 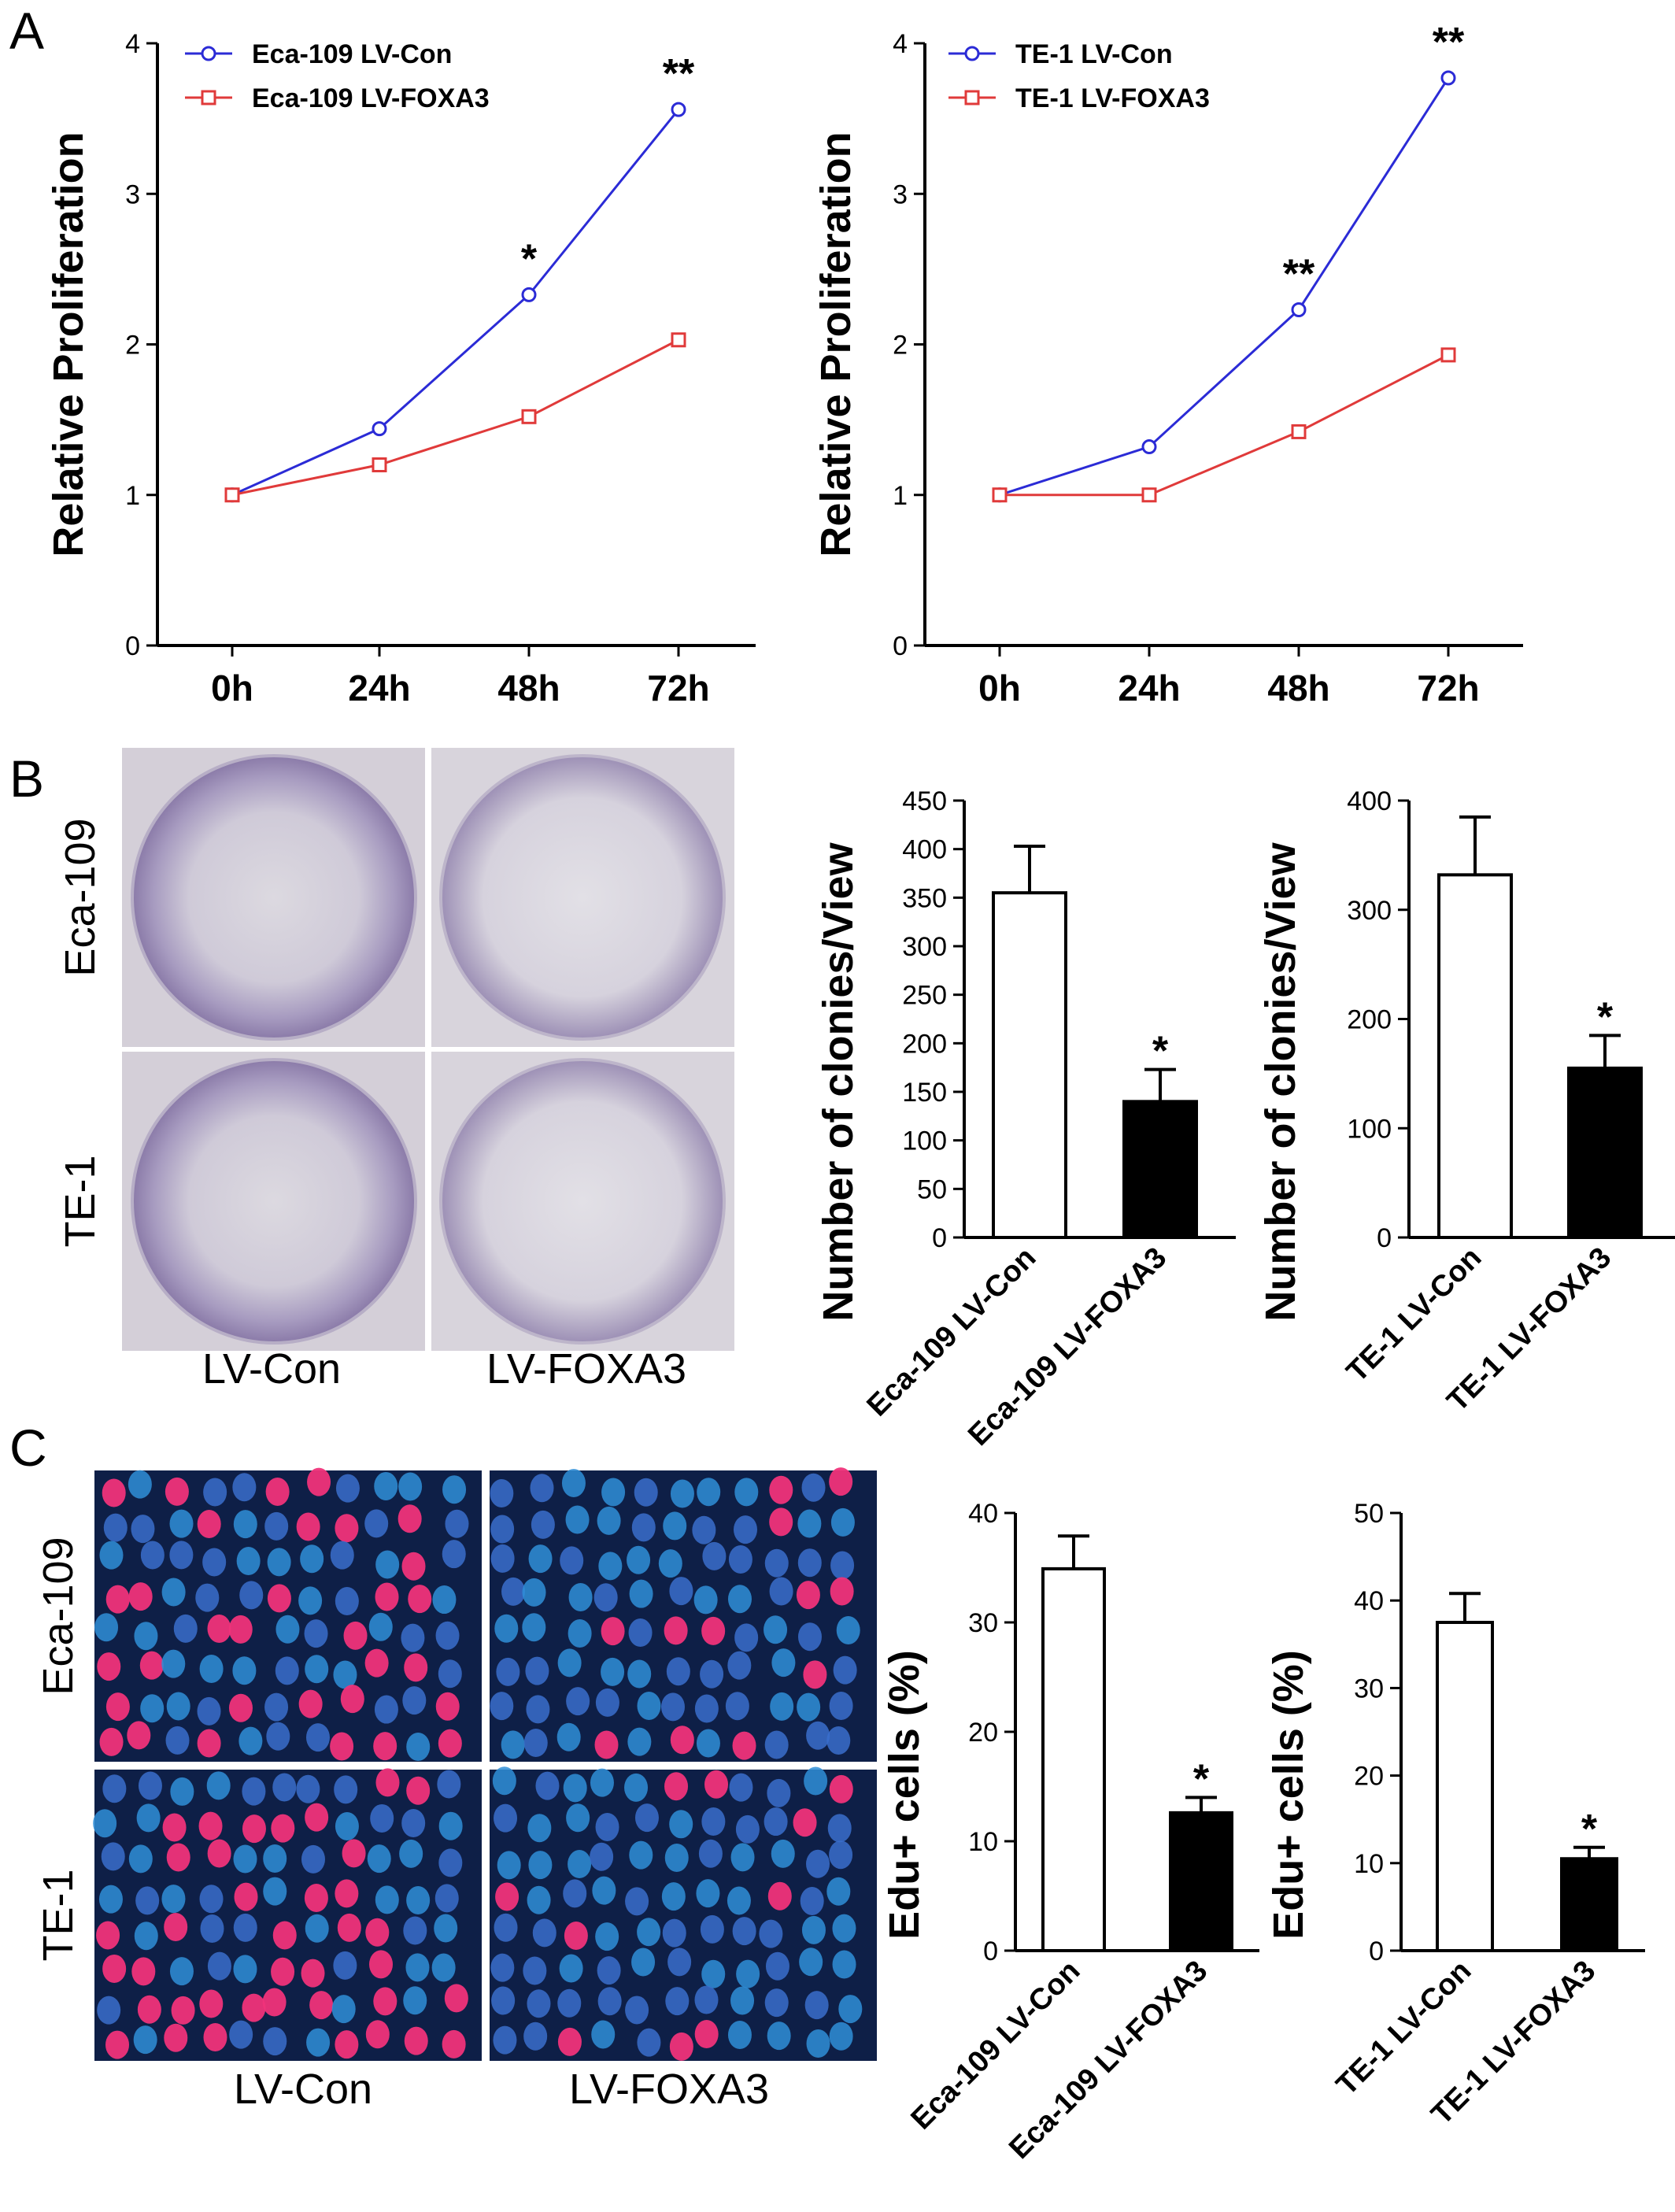 I want to click on edu-col-label-foxa3: LV-FOXA3, so click(x=669, y=2089).